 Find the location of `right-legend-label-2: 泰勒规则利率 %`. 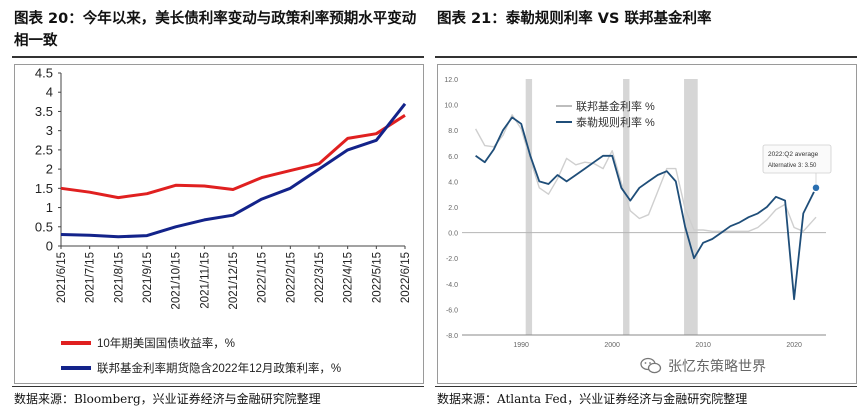

right-legend-label-2: 泰勒规则利率 % is located at coordinates (615, 122).